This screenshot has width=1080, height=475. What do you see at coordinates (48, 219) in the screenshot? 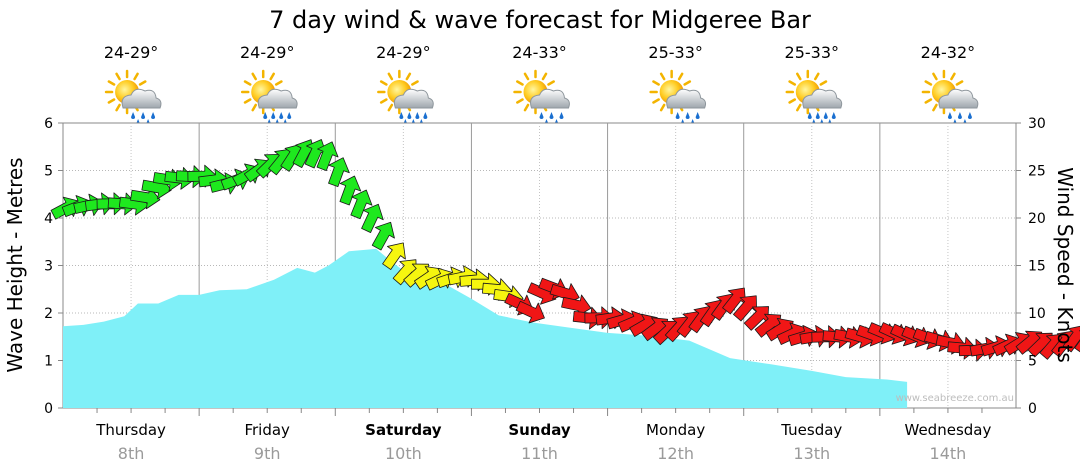
I see `y-left-tick-label: 4` at bounding box center [48, 219].